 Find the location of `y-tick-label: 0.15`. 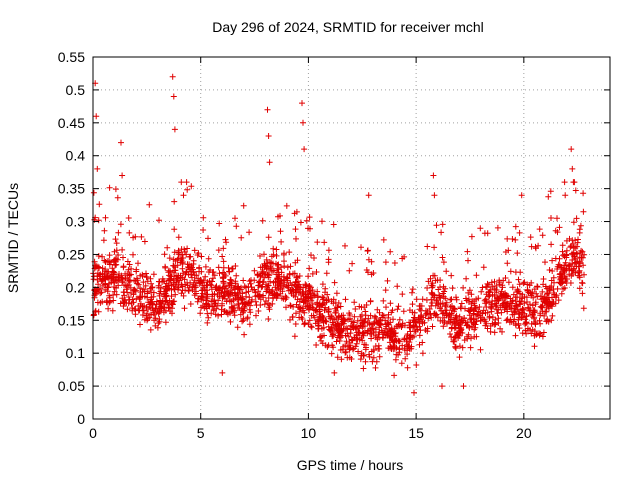

y-tick-label: 0.15 is located at coordinates (71, 320).